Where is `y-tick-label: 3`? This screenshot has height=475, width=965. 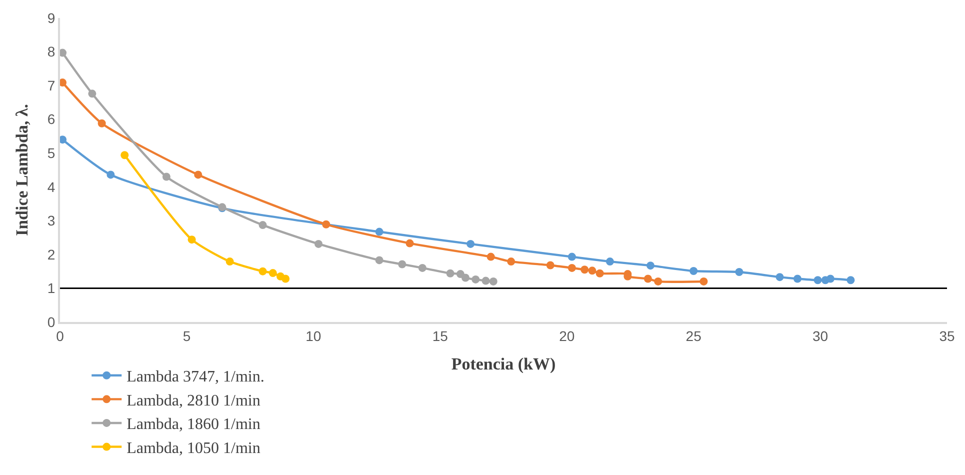
y-tick-label: 3 is located at coordinates (51, 220).